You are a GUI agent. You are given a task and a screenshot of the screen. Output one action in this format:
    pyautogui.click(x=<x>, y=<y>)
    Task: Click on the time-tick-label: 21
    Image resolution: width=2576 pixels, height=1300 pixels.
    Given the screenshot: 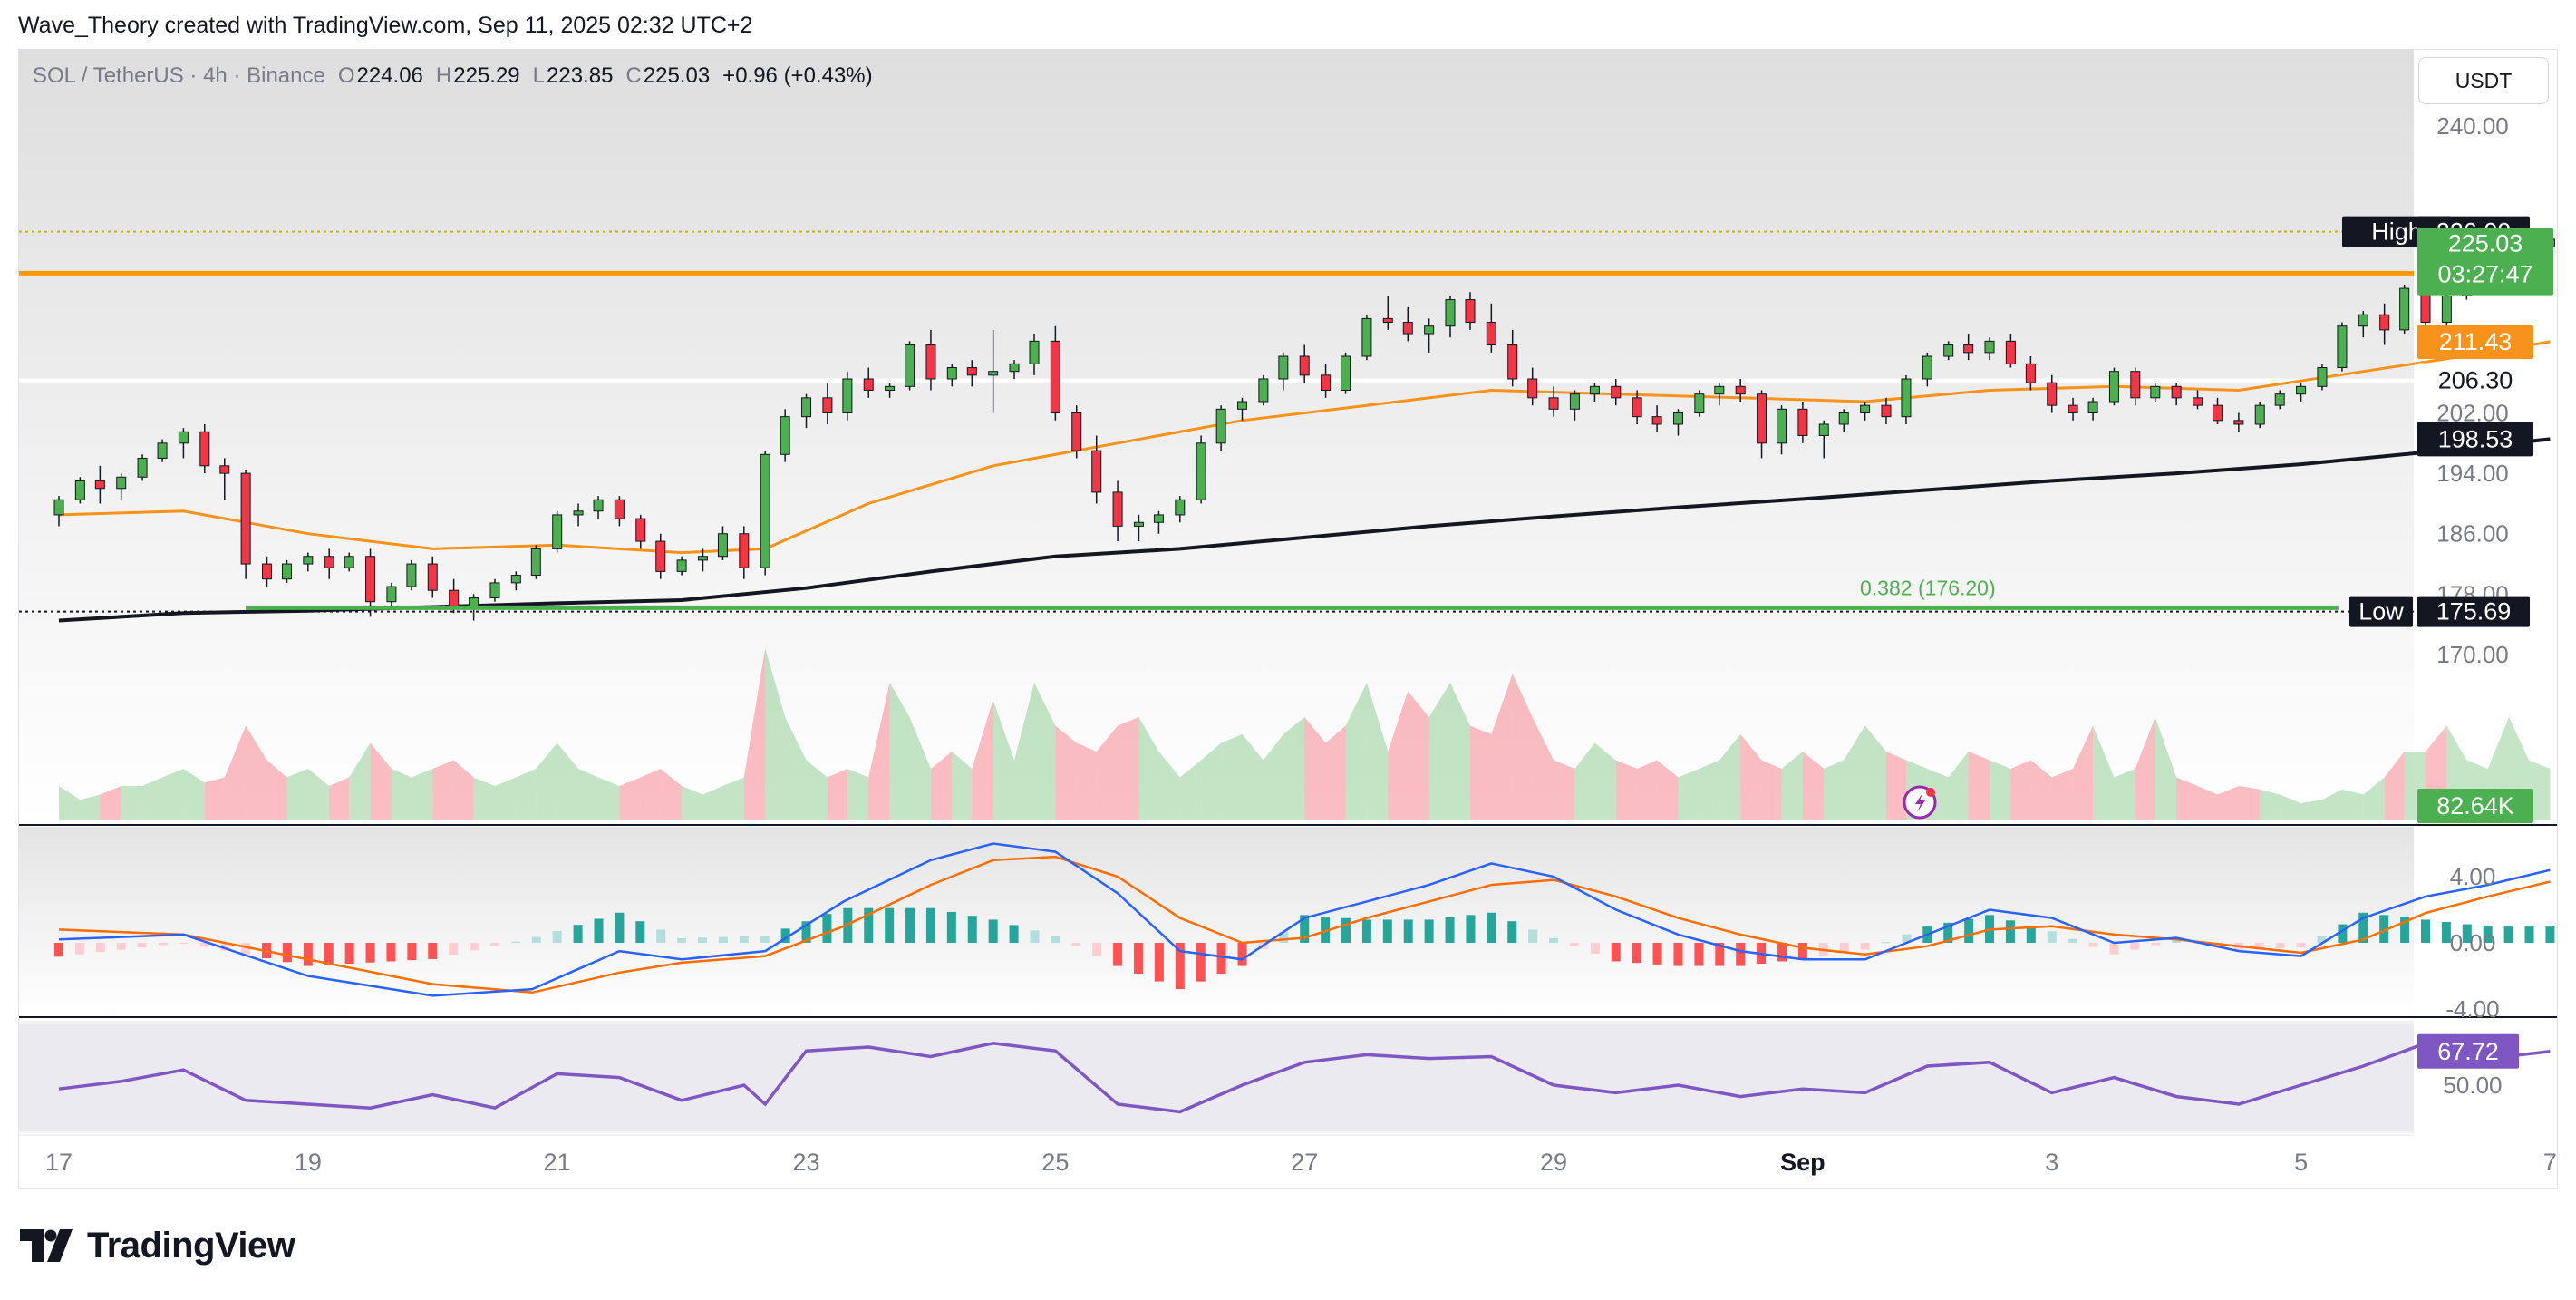 What is the action you would take?
    pyautogui.click(x=557, y=1162)
    